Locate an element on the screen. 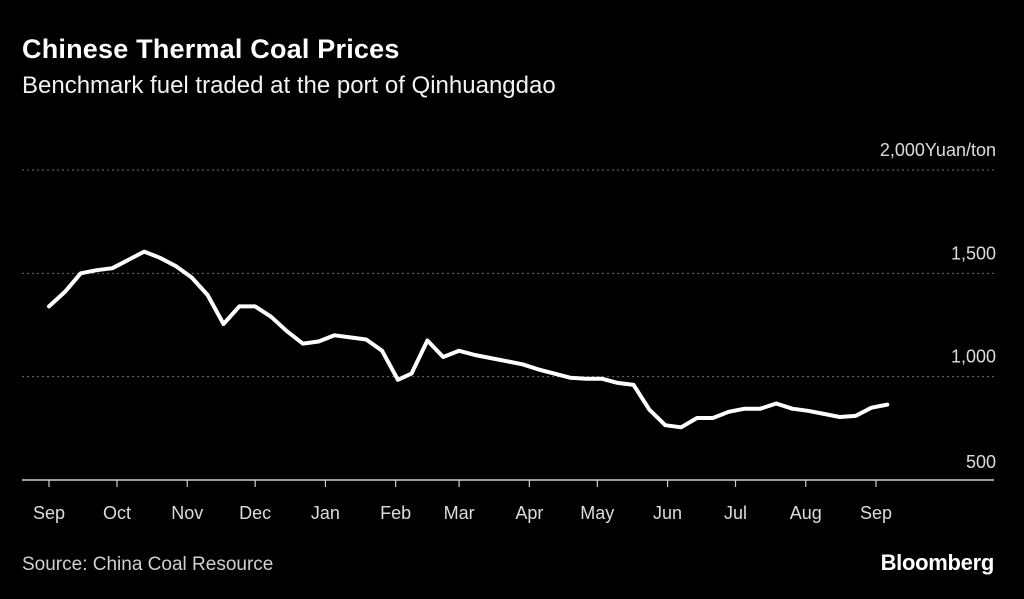 The image size is (1024, 599). x-tick-label: Aug is located at coordinates (806, 513).